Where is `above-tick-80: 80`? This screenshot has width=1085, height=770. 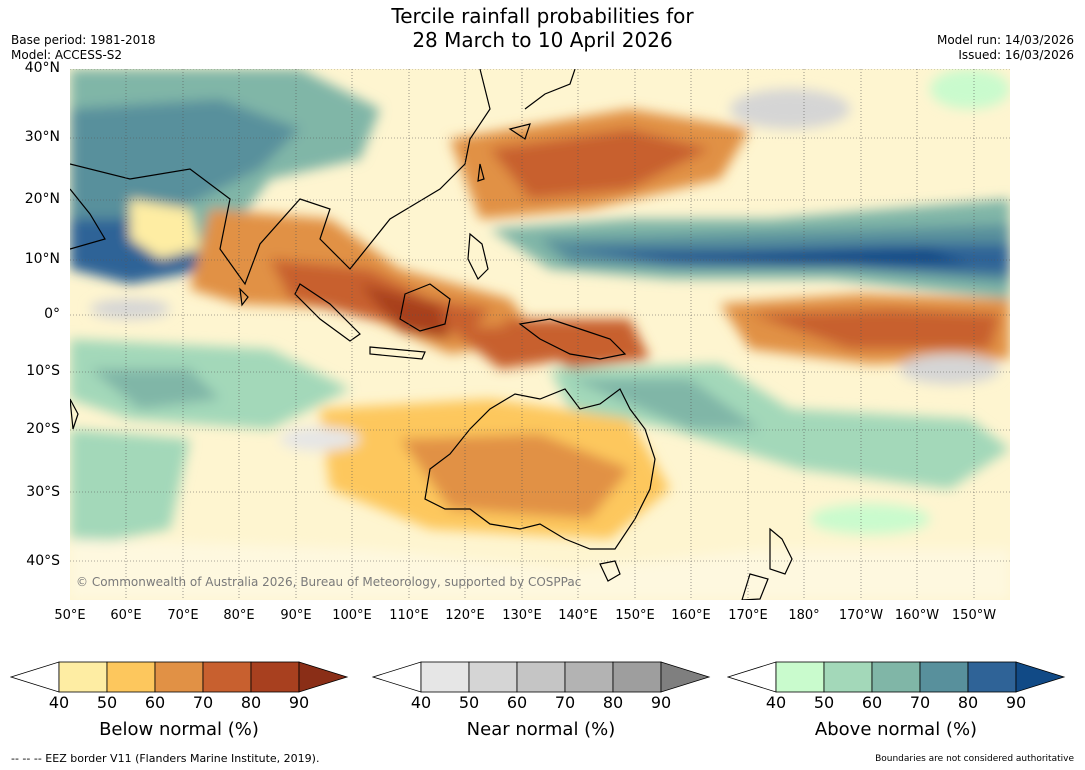 above-tick-80: 80 is located at coordinates (968, 702).